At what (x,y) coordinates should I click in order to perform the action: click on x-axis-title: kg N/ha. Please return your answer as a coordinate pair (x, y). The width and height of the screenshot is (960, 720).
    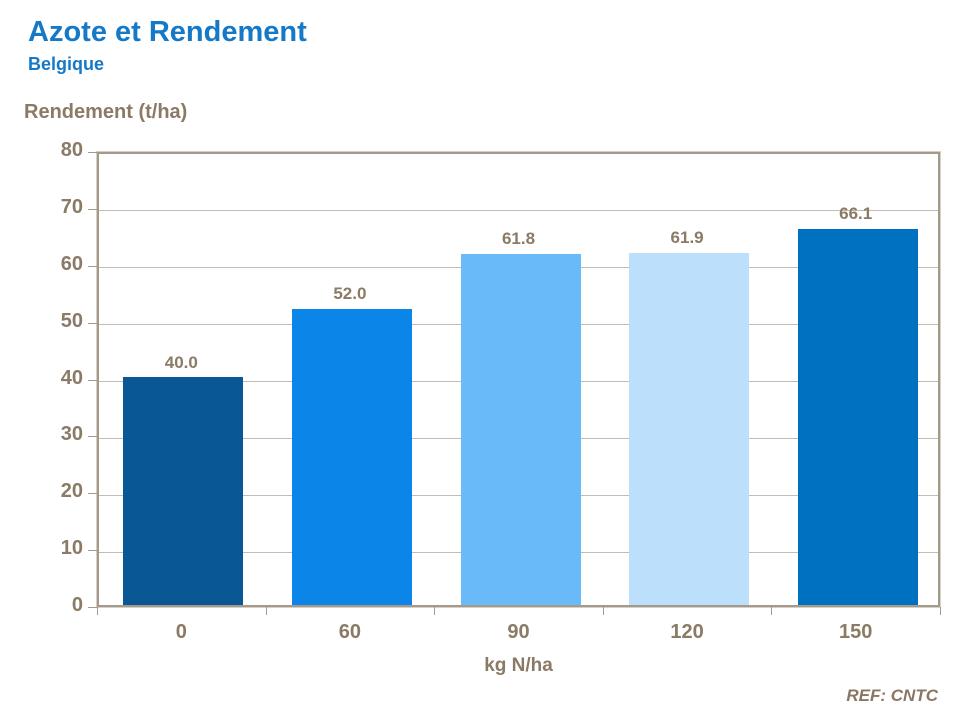
    Looking at the image, I should click on (518, 665).